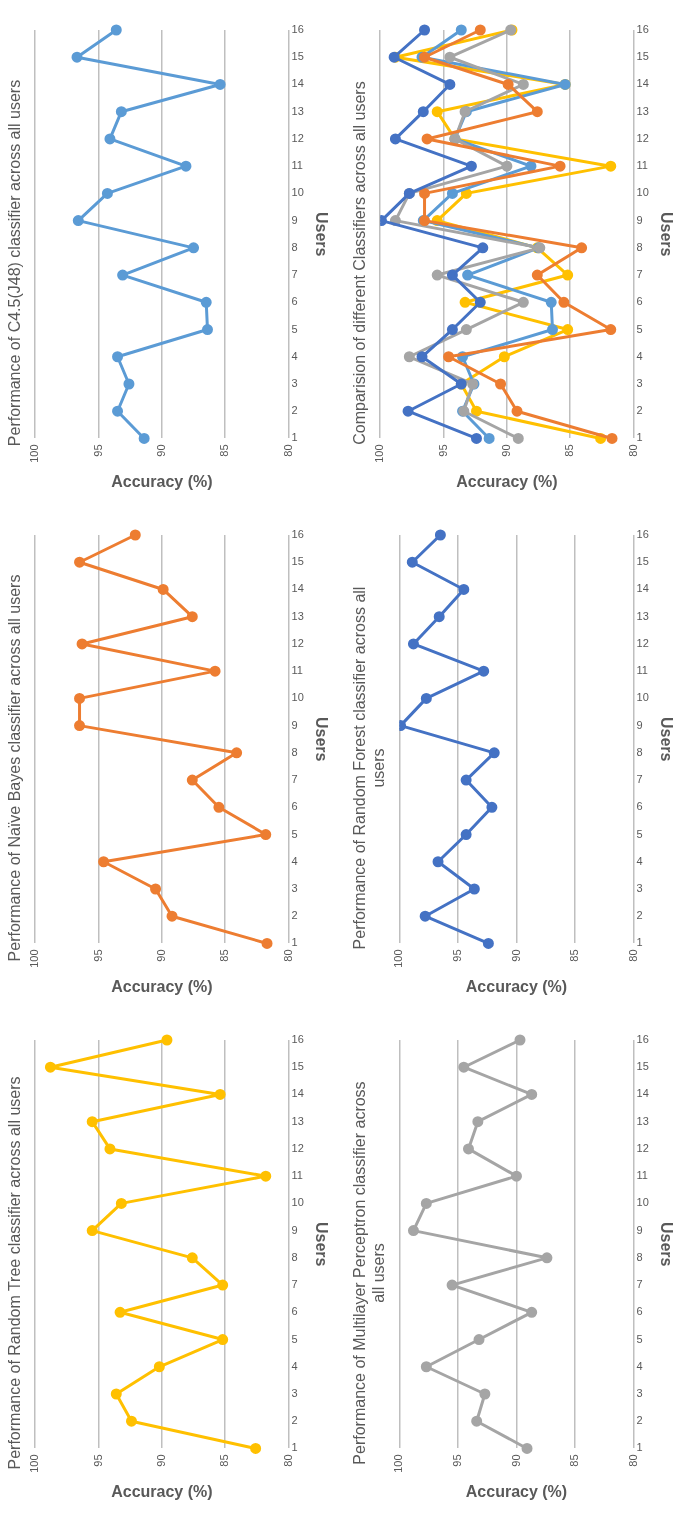 Image resolution: width=695 pixels, height=1516 pixels. What do you see at coordinates (15, 768) in the screenshot?
I see `text: Performance of Naïve Bayes classifier across all users` at bounding box center [15, 768].